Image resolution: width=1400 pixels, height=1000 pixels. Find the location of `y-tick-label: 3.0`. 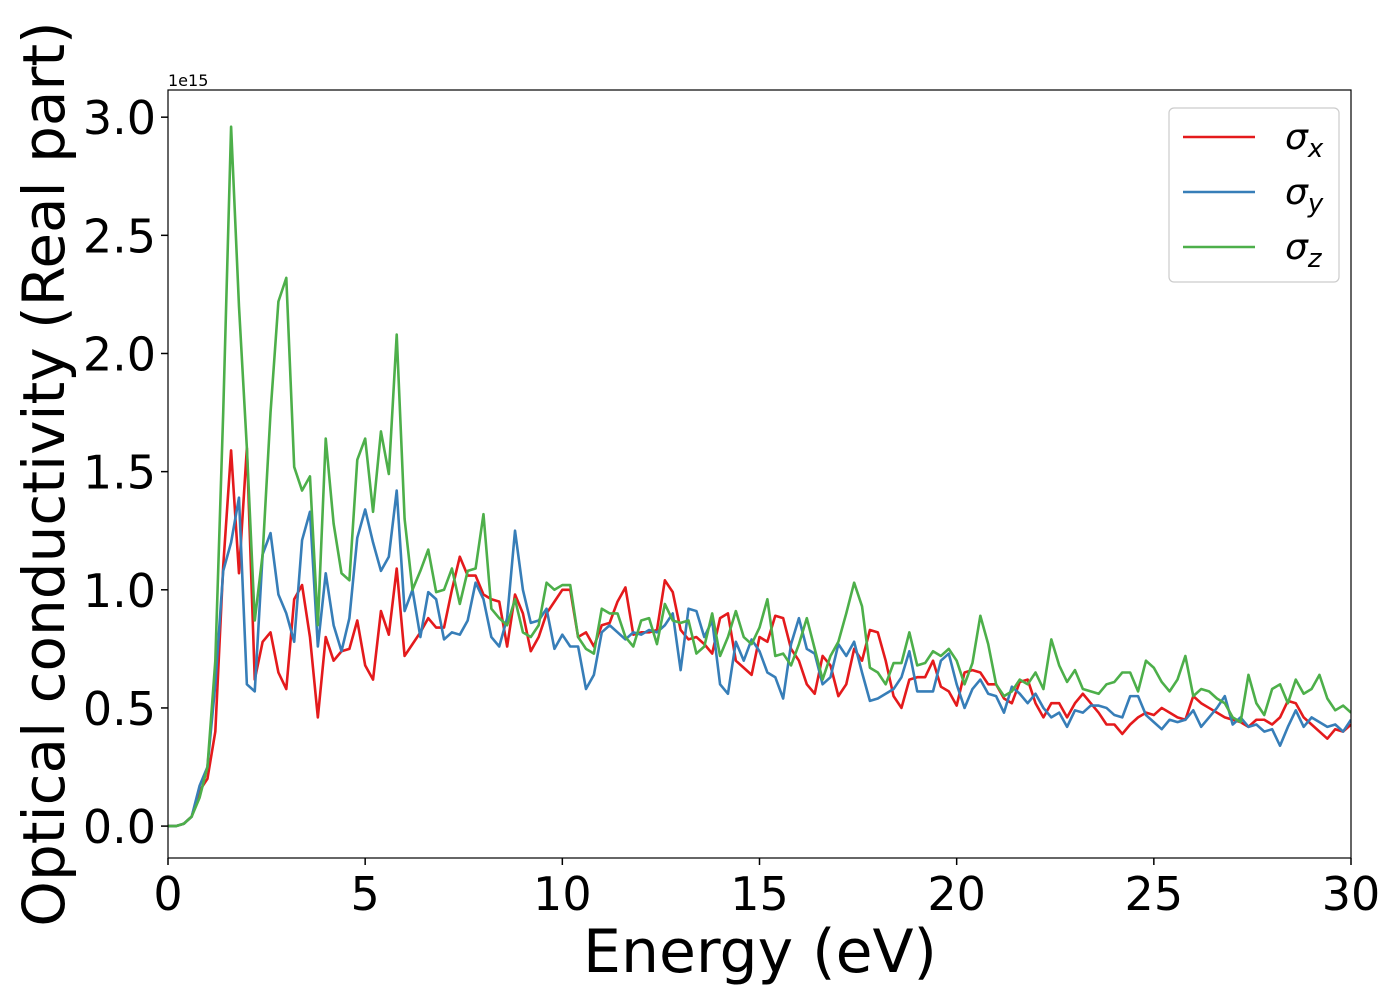

y-tick-label: 3.0 is located at coordinates (119, 118).